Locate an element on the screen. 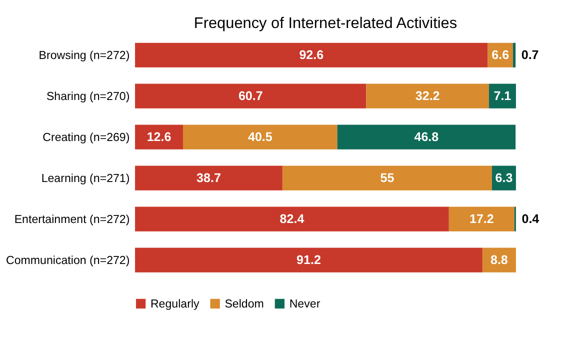  legend-label: Seldom is located at coordinates (244, 304).